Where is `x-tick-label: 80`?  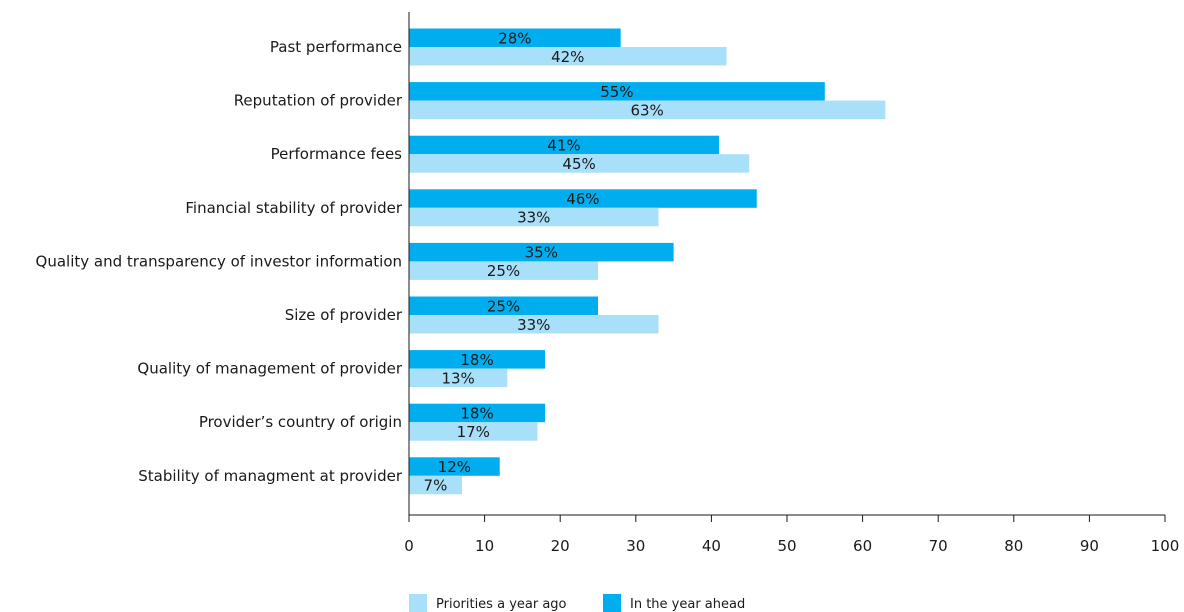
x-tick-label: 80 is located at coordinates (1013, 546).